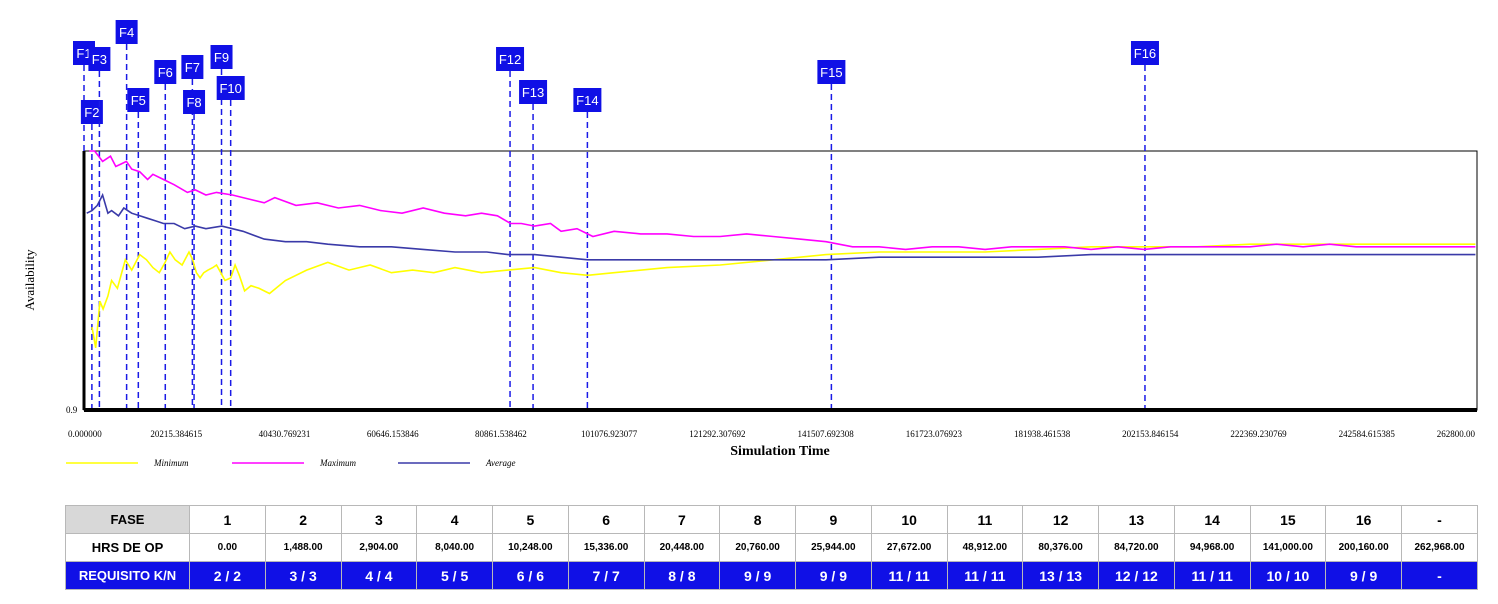 Image resolution: width=1498 pixels, height=604 pixels. Describe the element at coordinates (379, 575) in the screenshot. I see `requisito-cell: 4 / 4` at that location.